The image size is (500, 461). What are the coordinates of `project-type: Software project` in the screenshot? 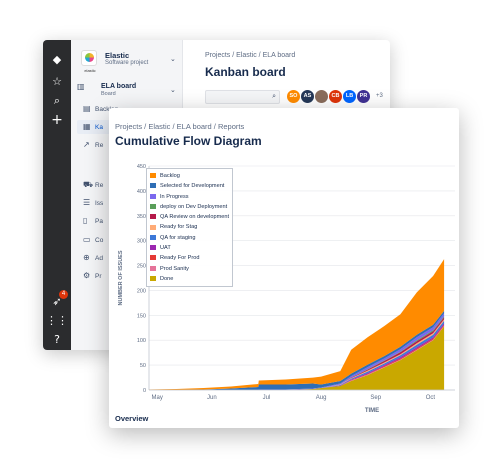 It's located at (127, 63).